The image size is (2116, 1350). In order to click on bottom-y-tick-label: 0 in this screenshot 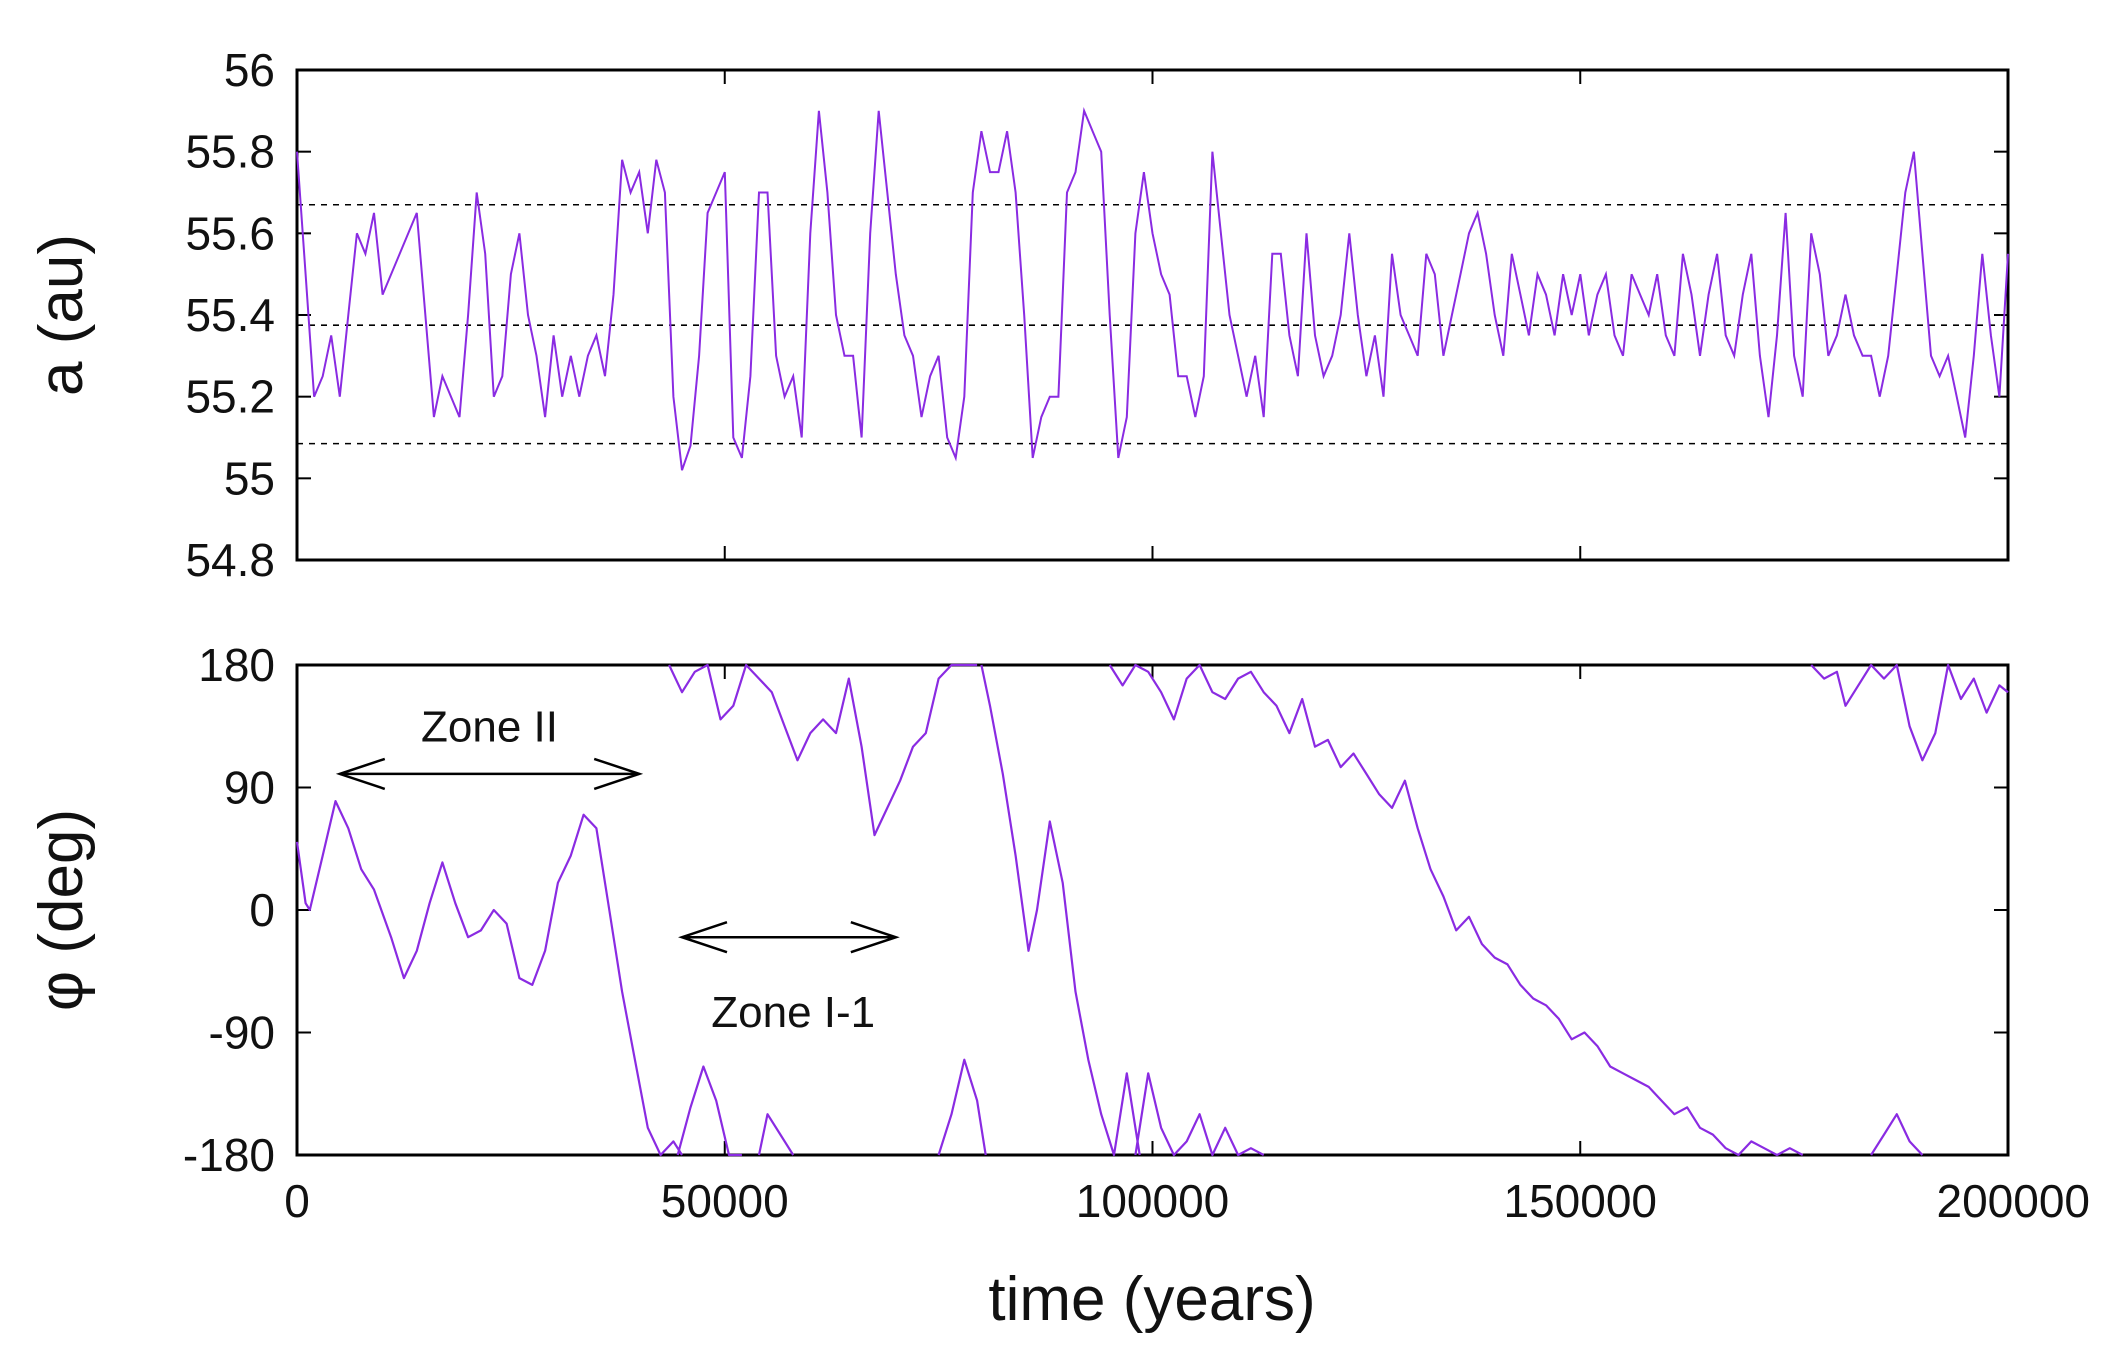, I will do `click(262, 910)`.